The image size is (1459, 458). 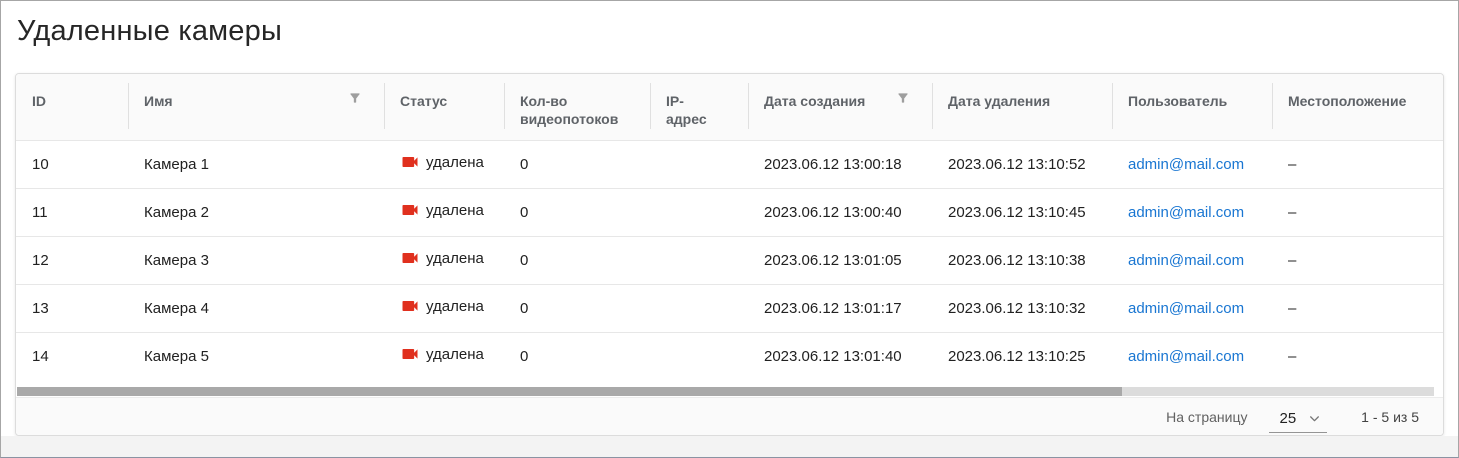 What do you see at coordinates (686, 110) in the screenshot?
I see `column-header-label: IP-адрес` at bounding box center [686, 110].